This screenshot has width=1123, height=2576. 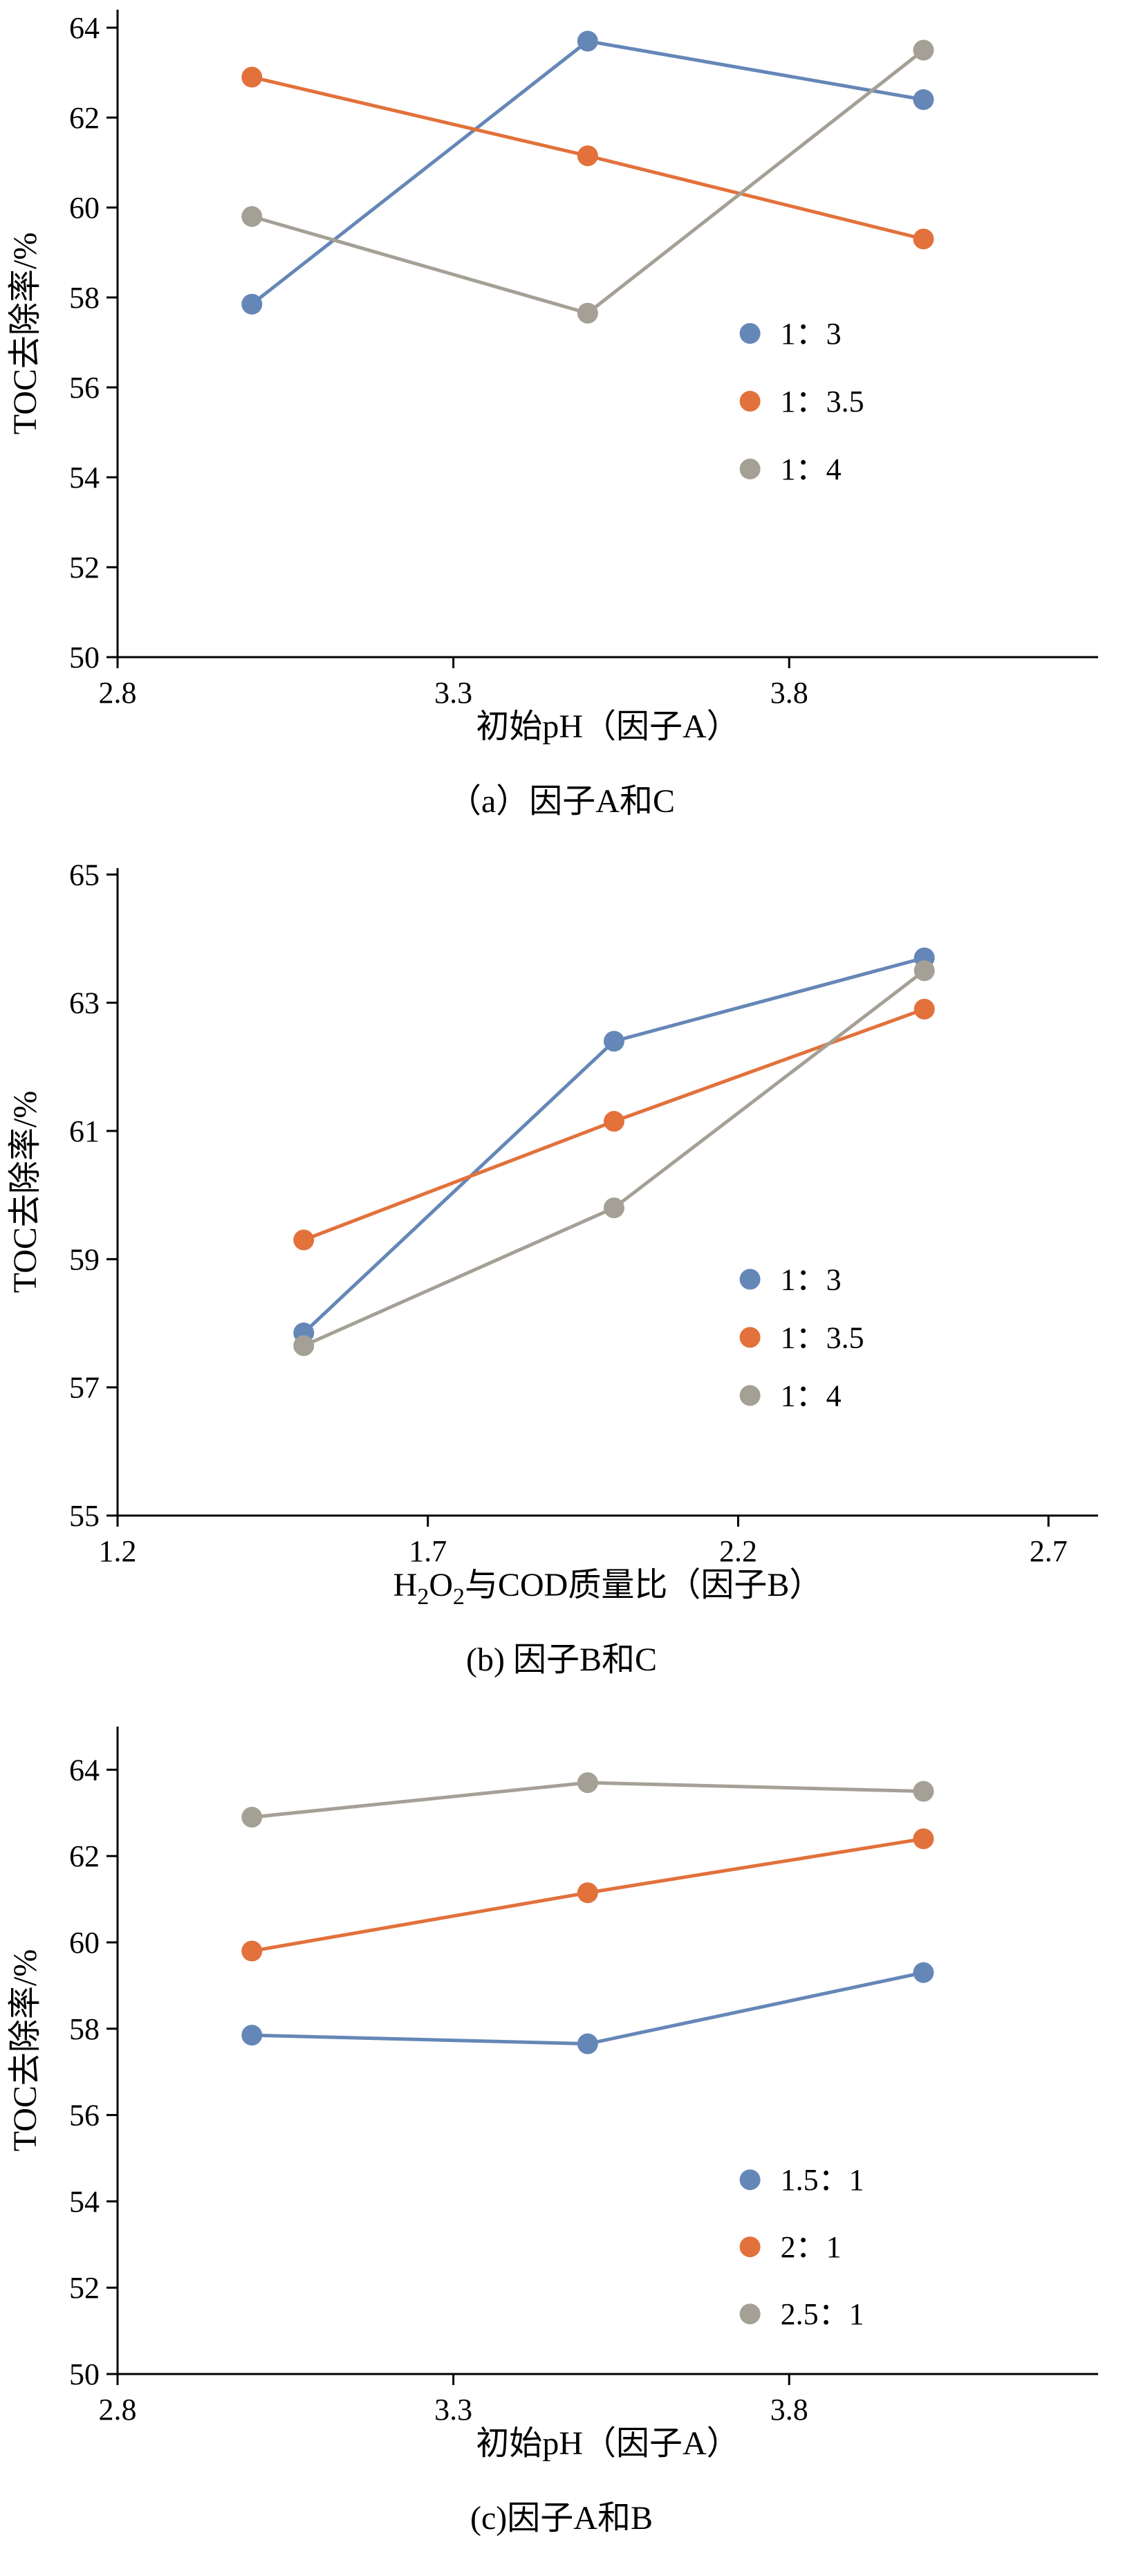 What do you see at coordinates (561, 801) in the screenshot?
I see `caption-a: （a）因子A和C` at bounding box center [561, 801].